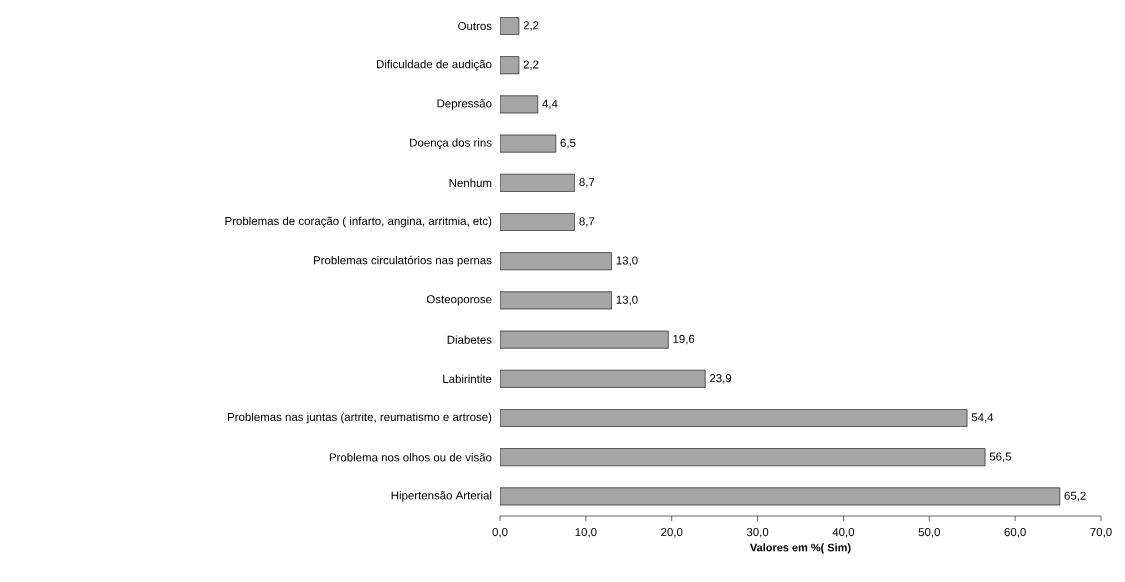 The height and width of the screenshot is (582, 1125). I want to click on x-tick-label: 0,0, so click(500, 533).